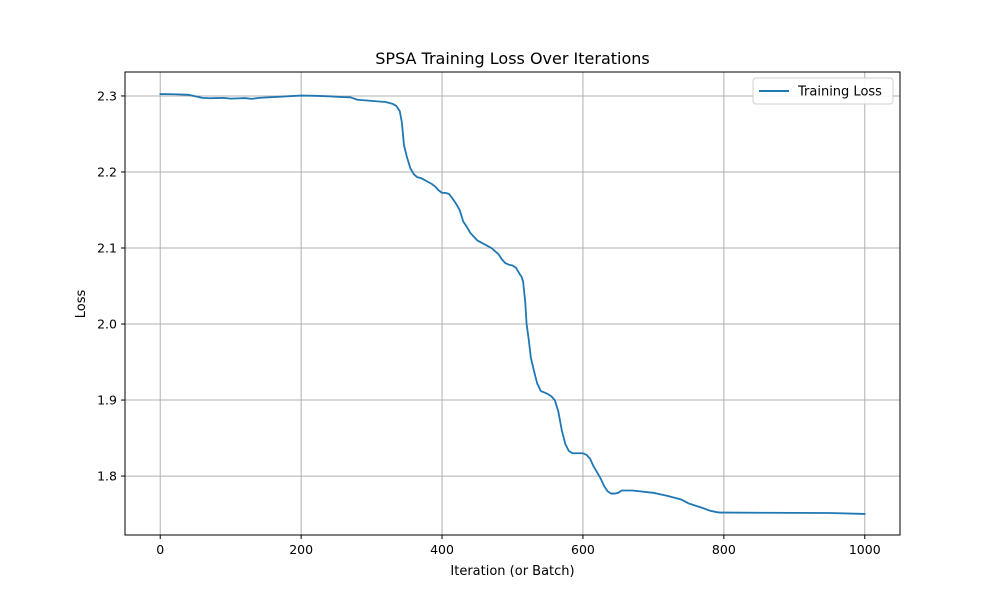 The width and height of the screenshot is (1000, 600). I want to click on x-tick-label: 800, so click(724, 549).